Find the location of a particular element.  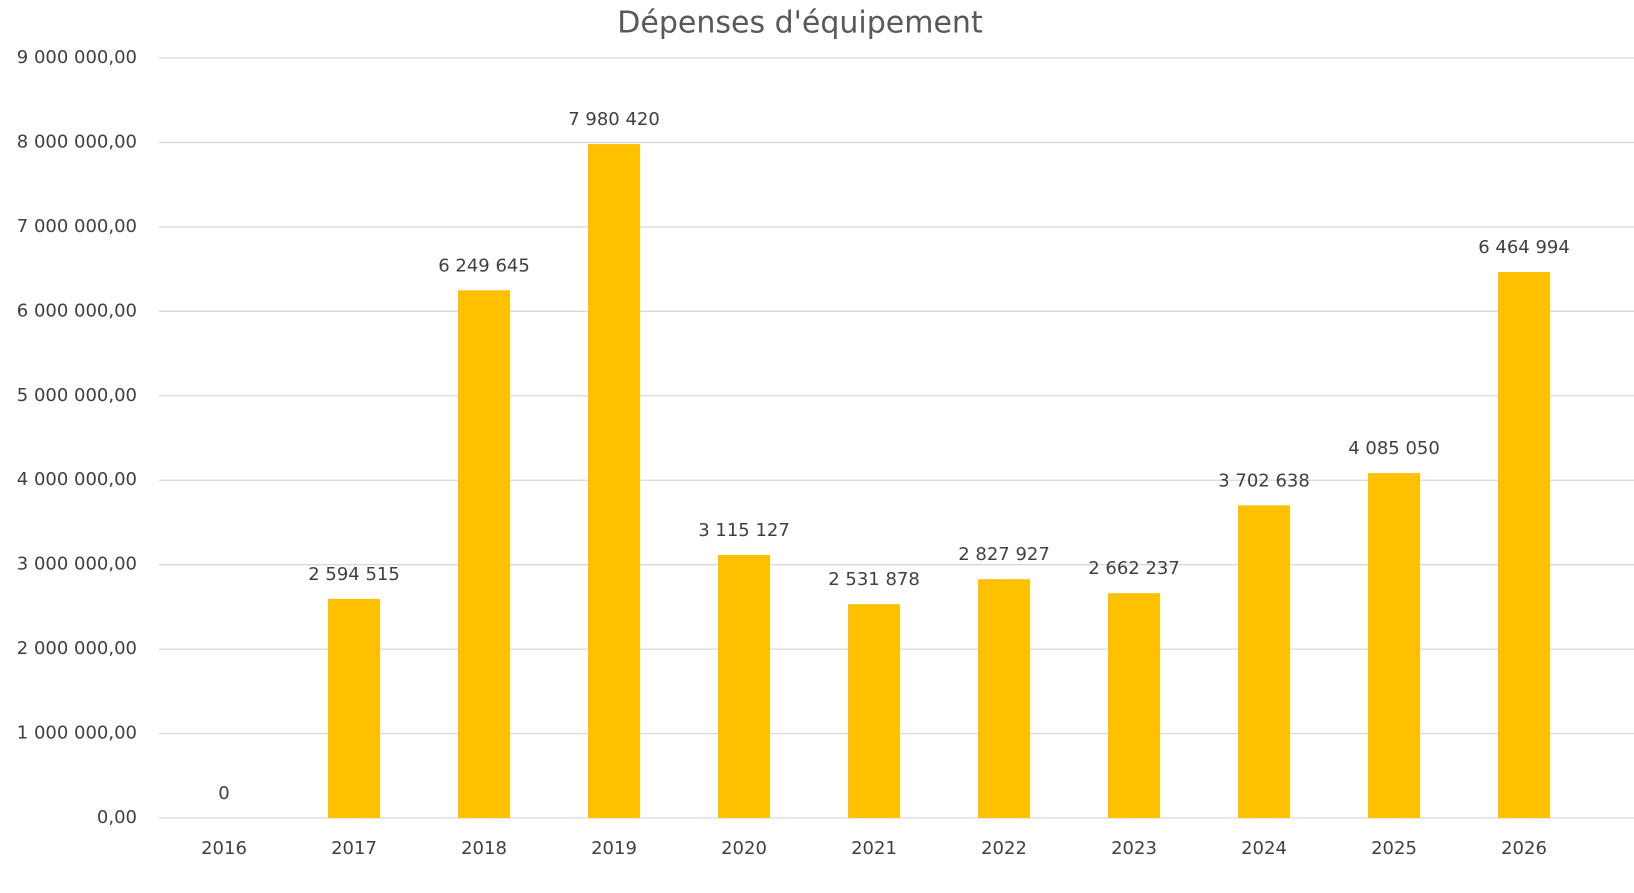

y-tick-label: 8 000 000,00 is located at coordinates (77, 141).